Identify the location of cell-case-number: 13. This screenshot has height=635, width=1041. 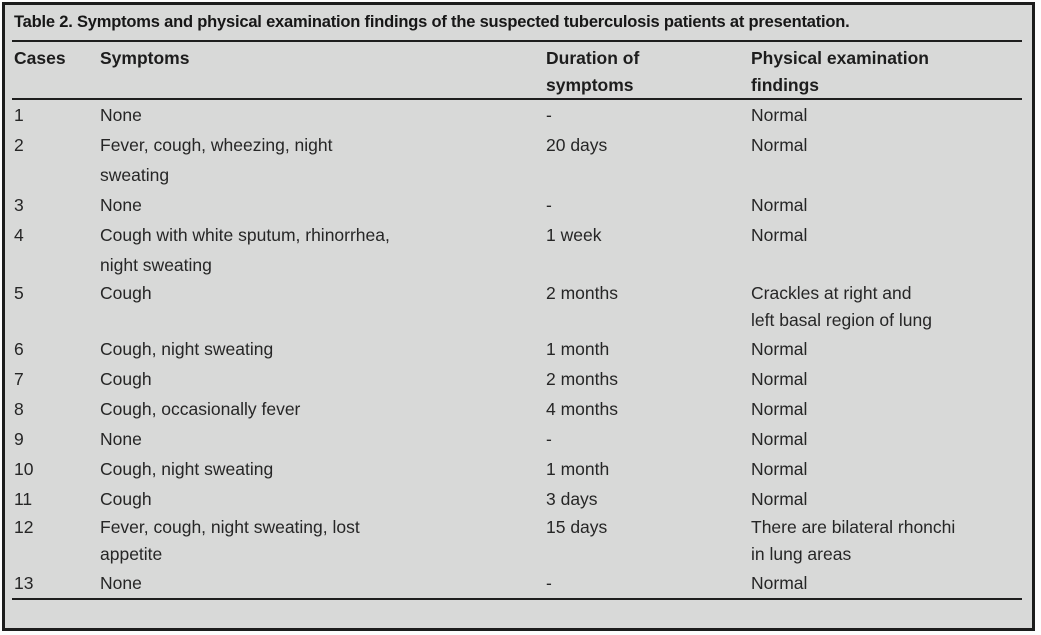
(24, 583).